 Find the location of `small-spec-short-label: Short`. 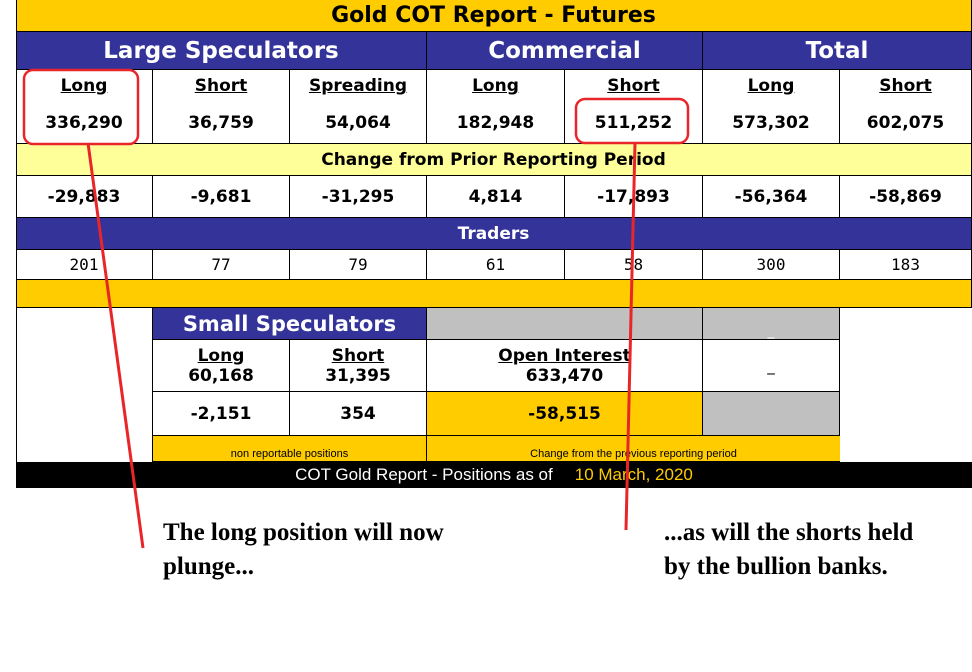

small-spec-short-label: Short is located at coordinates (358, 355).